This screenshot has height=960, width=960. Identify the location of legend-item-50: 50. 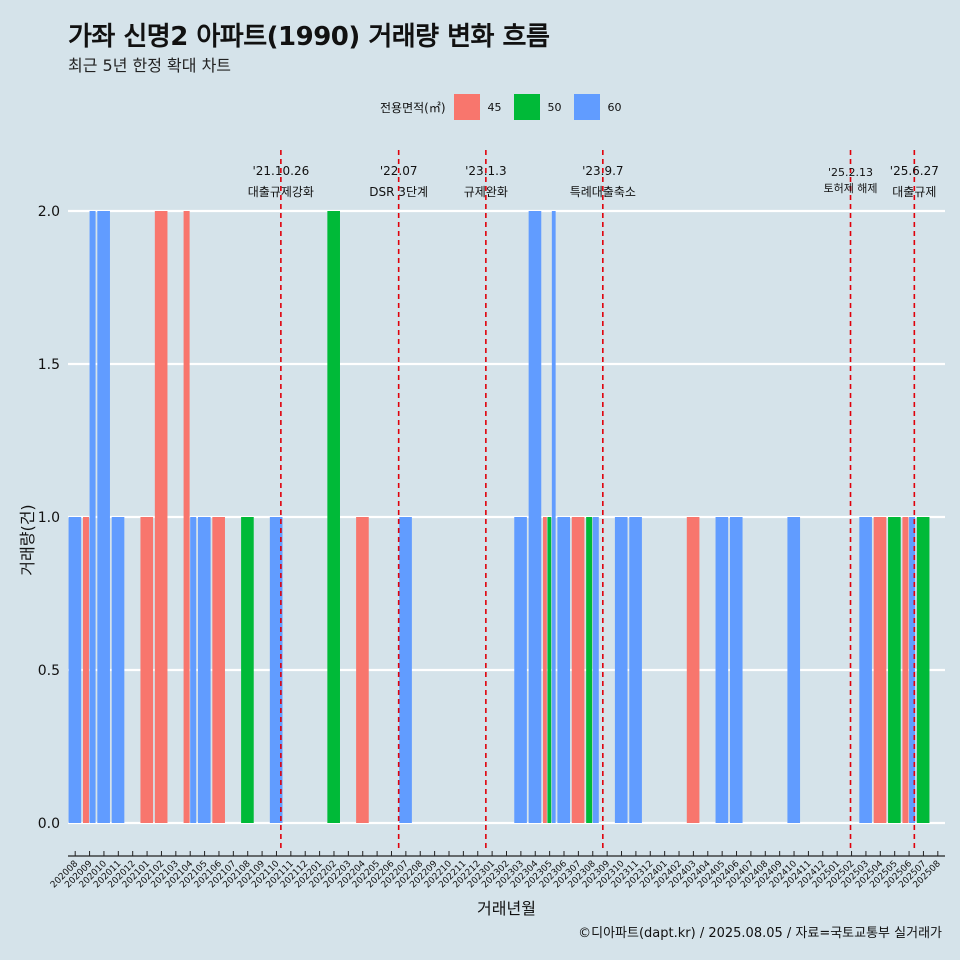
(540, 107).